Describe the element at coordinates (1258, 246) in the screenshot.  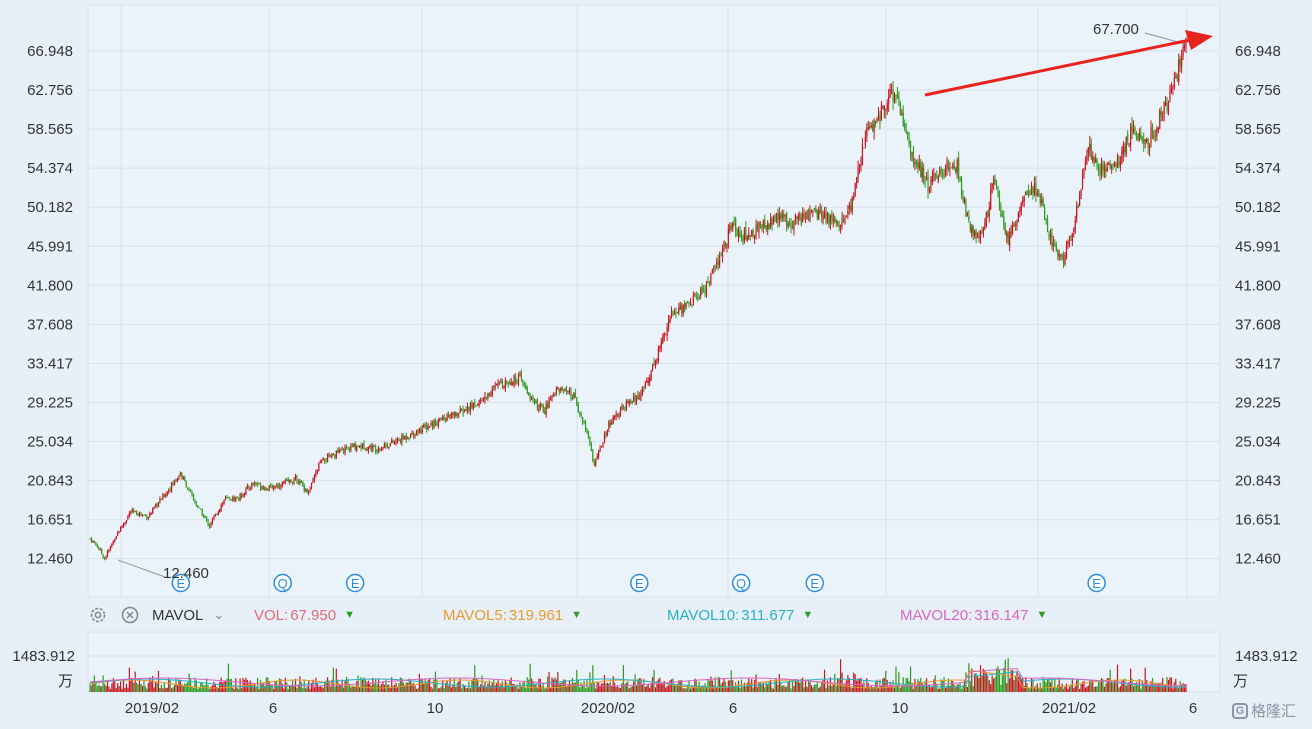
I see `y-tick-label-right: 45.991` at that location.